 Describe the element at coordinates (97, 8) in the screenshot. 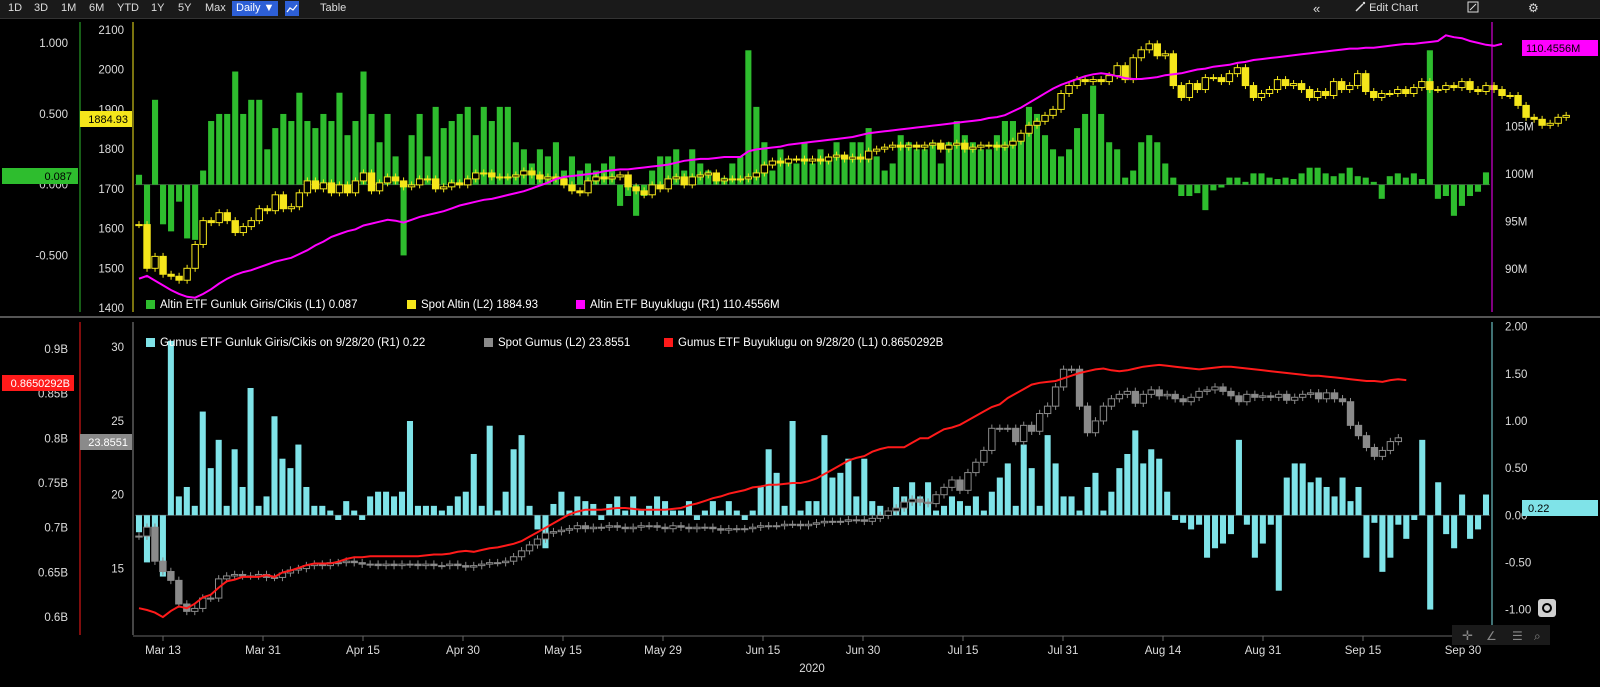

I see `range-6m-button: 6M` at that location.